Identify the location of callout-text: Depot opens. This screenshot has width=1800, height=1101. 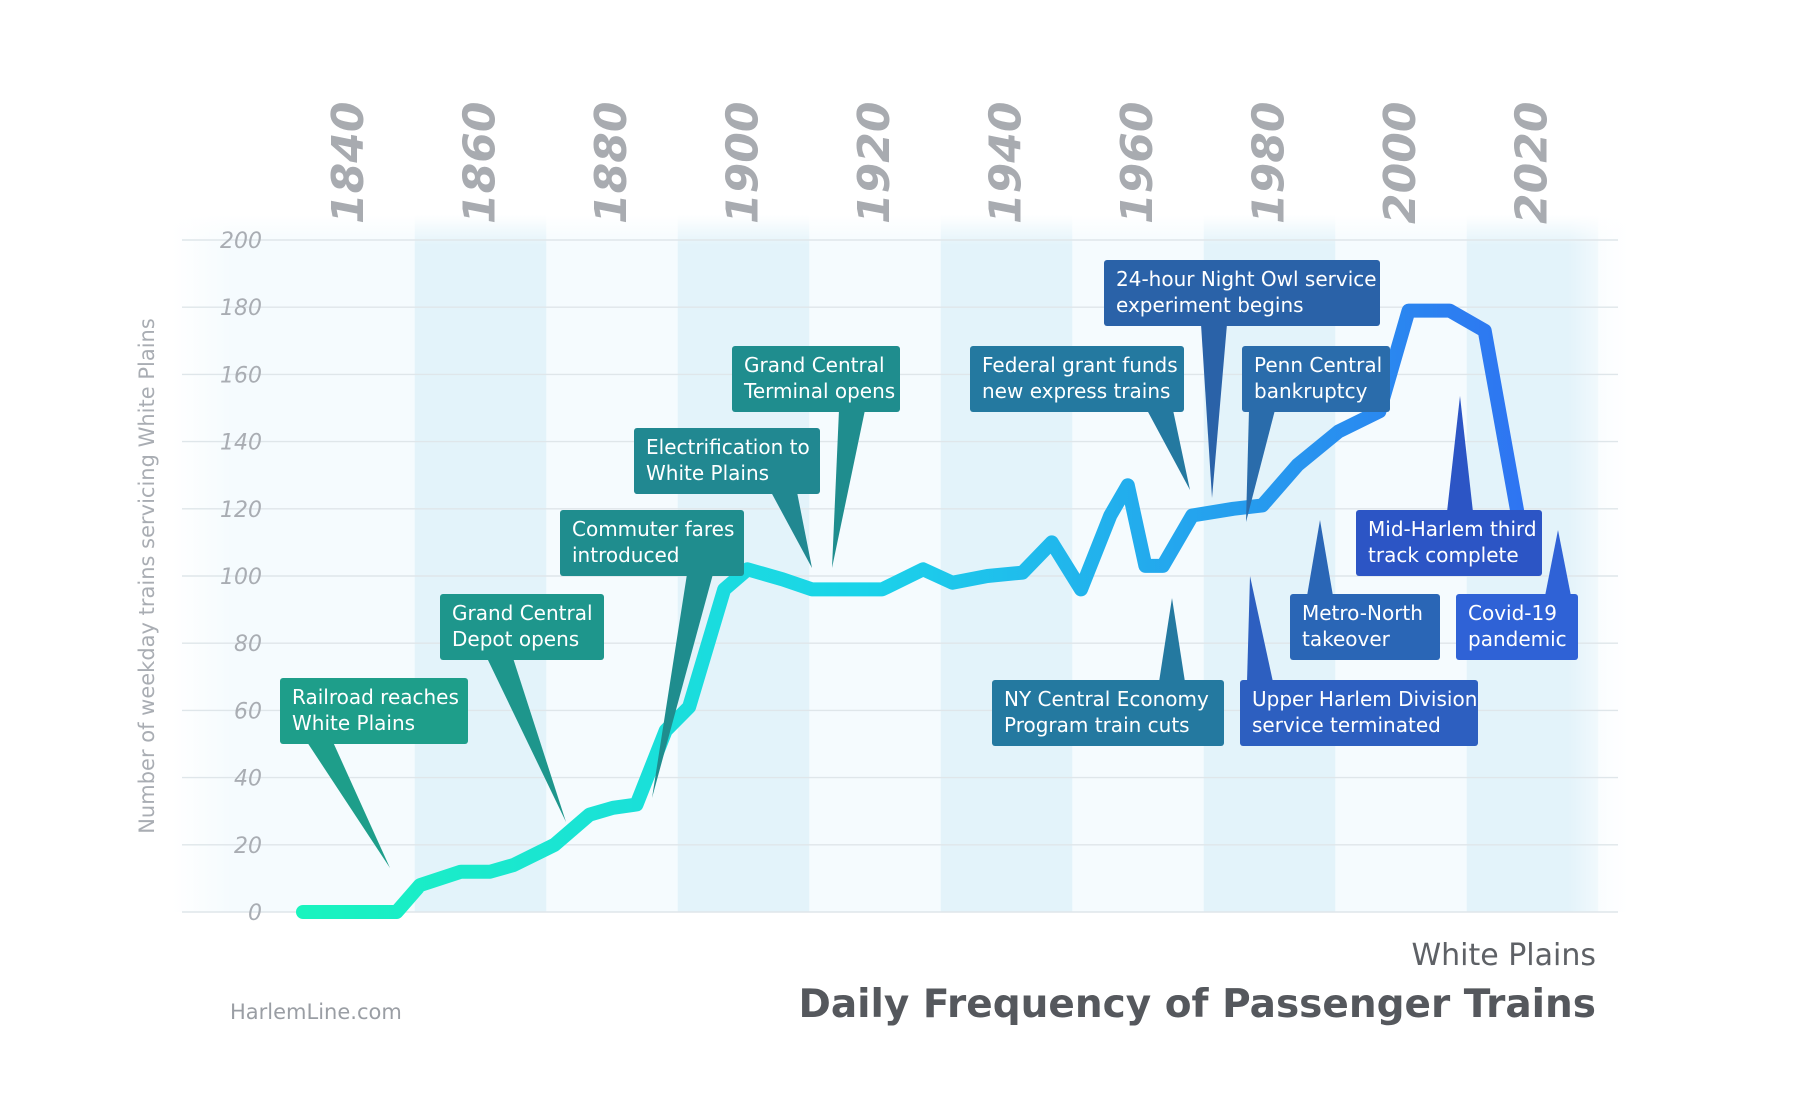
(515, 639).